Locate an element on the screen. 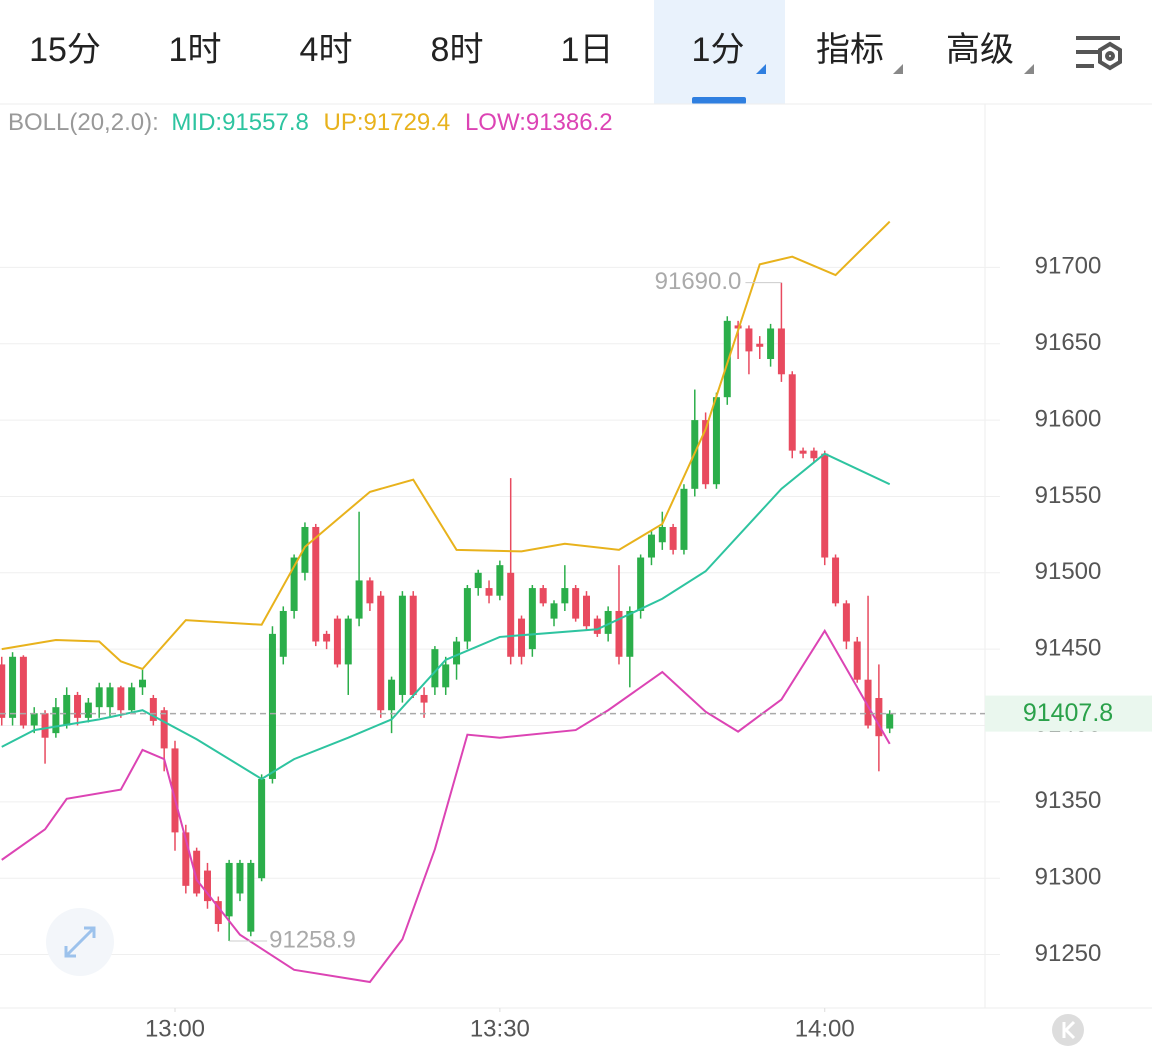 Image resolution: width=1152 pixels, height=1048 pixels. tab: 指标 is located at coordinates (850, 50).